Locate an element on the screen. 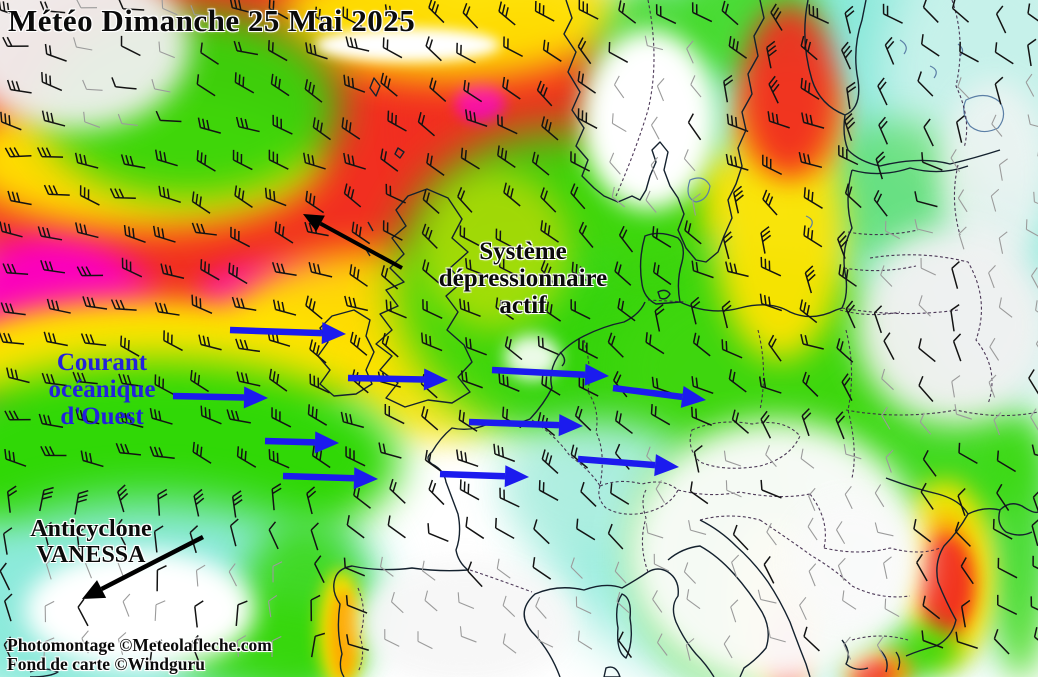 Image resolution: width=1038 pixels, height=677 pixels. coast-baltics is located at coordinates (905, 237).